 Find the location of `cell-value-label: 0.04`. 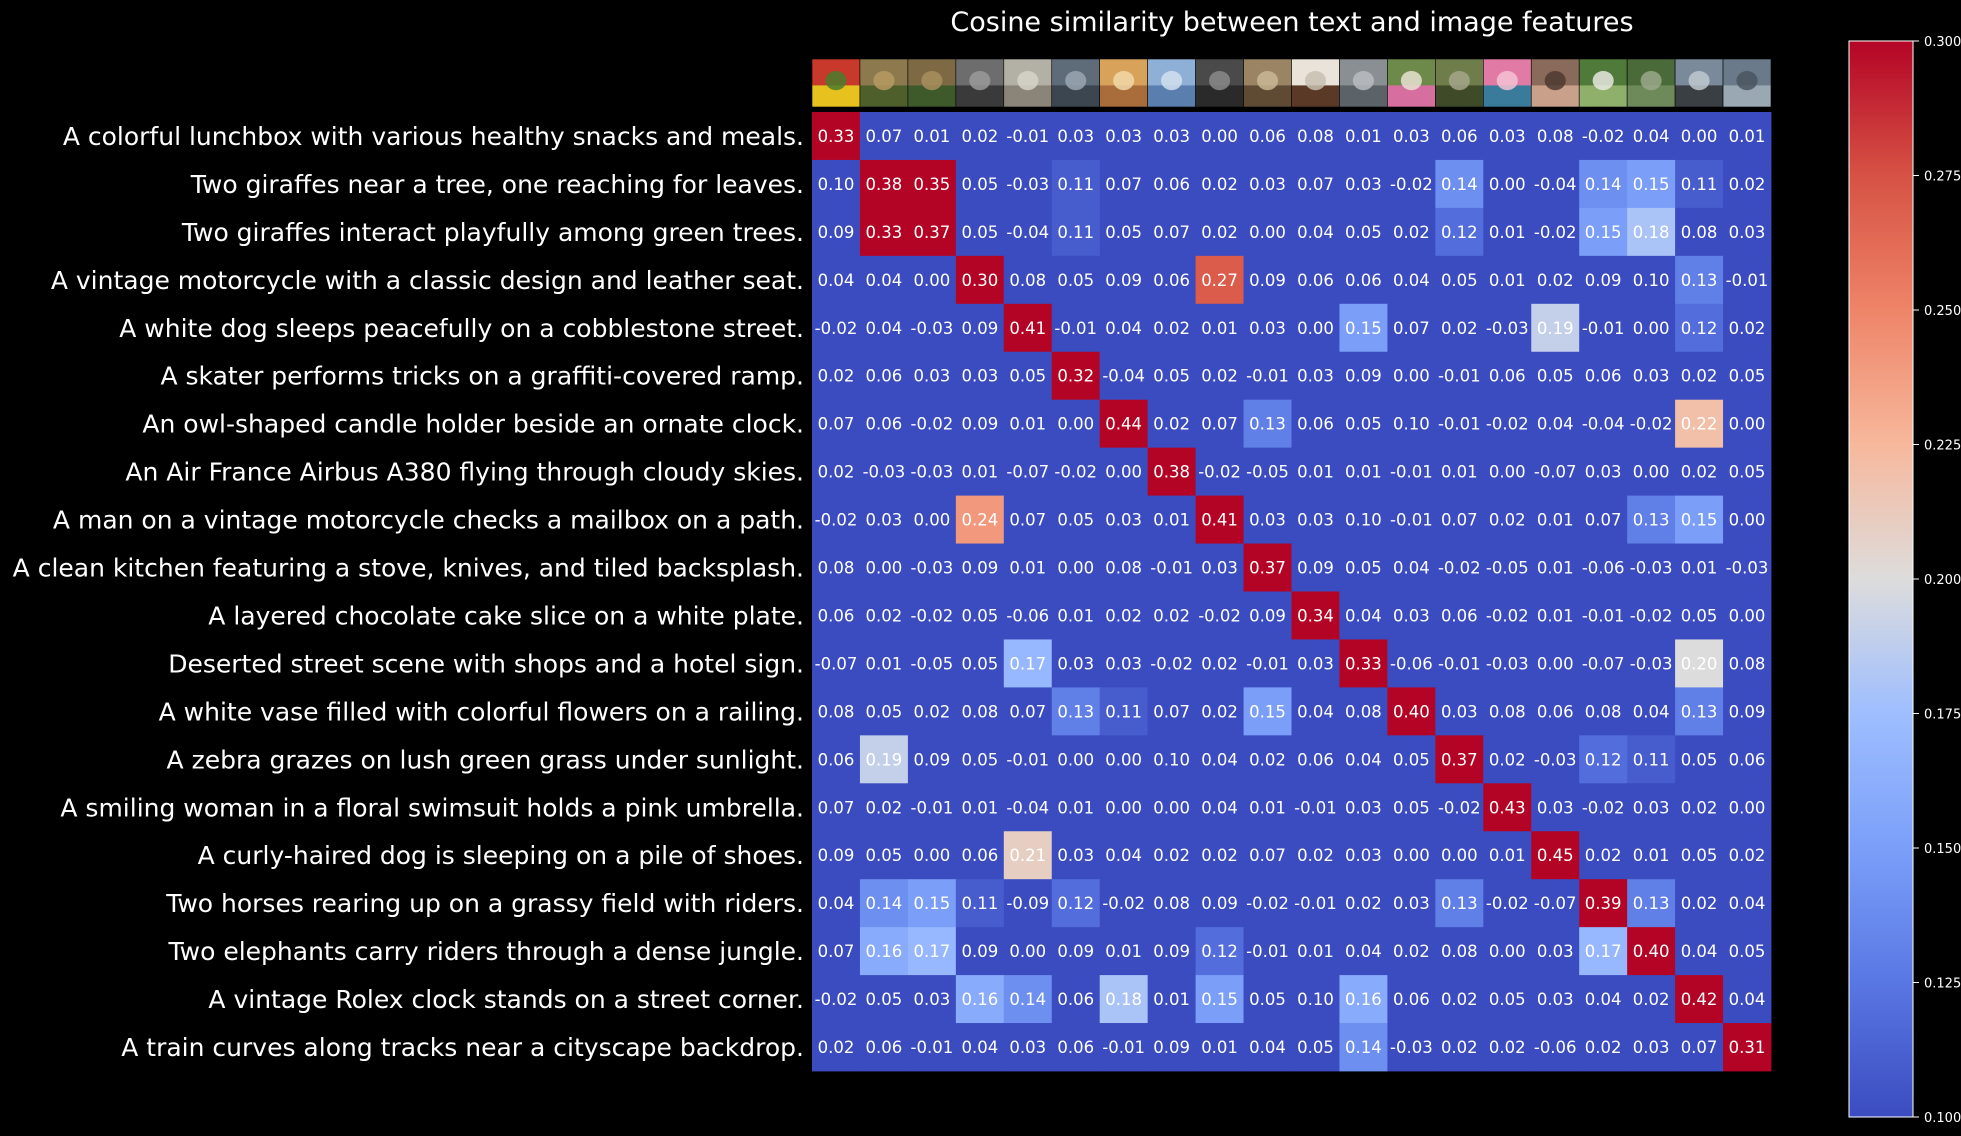

cell-value-label: 0.04 is located at coordinates (1219, 807).